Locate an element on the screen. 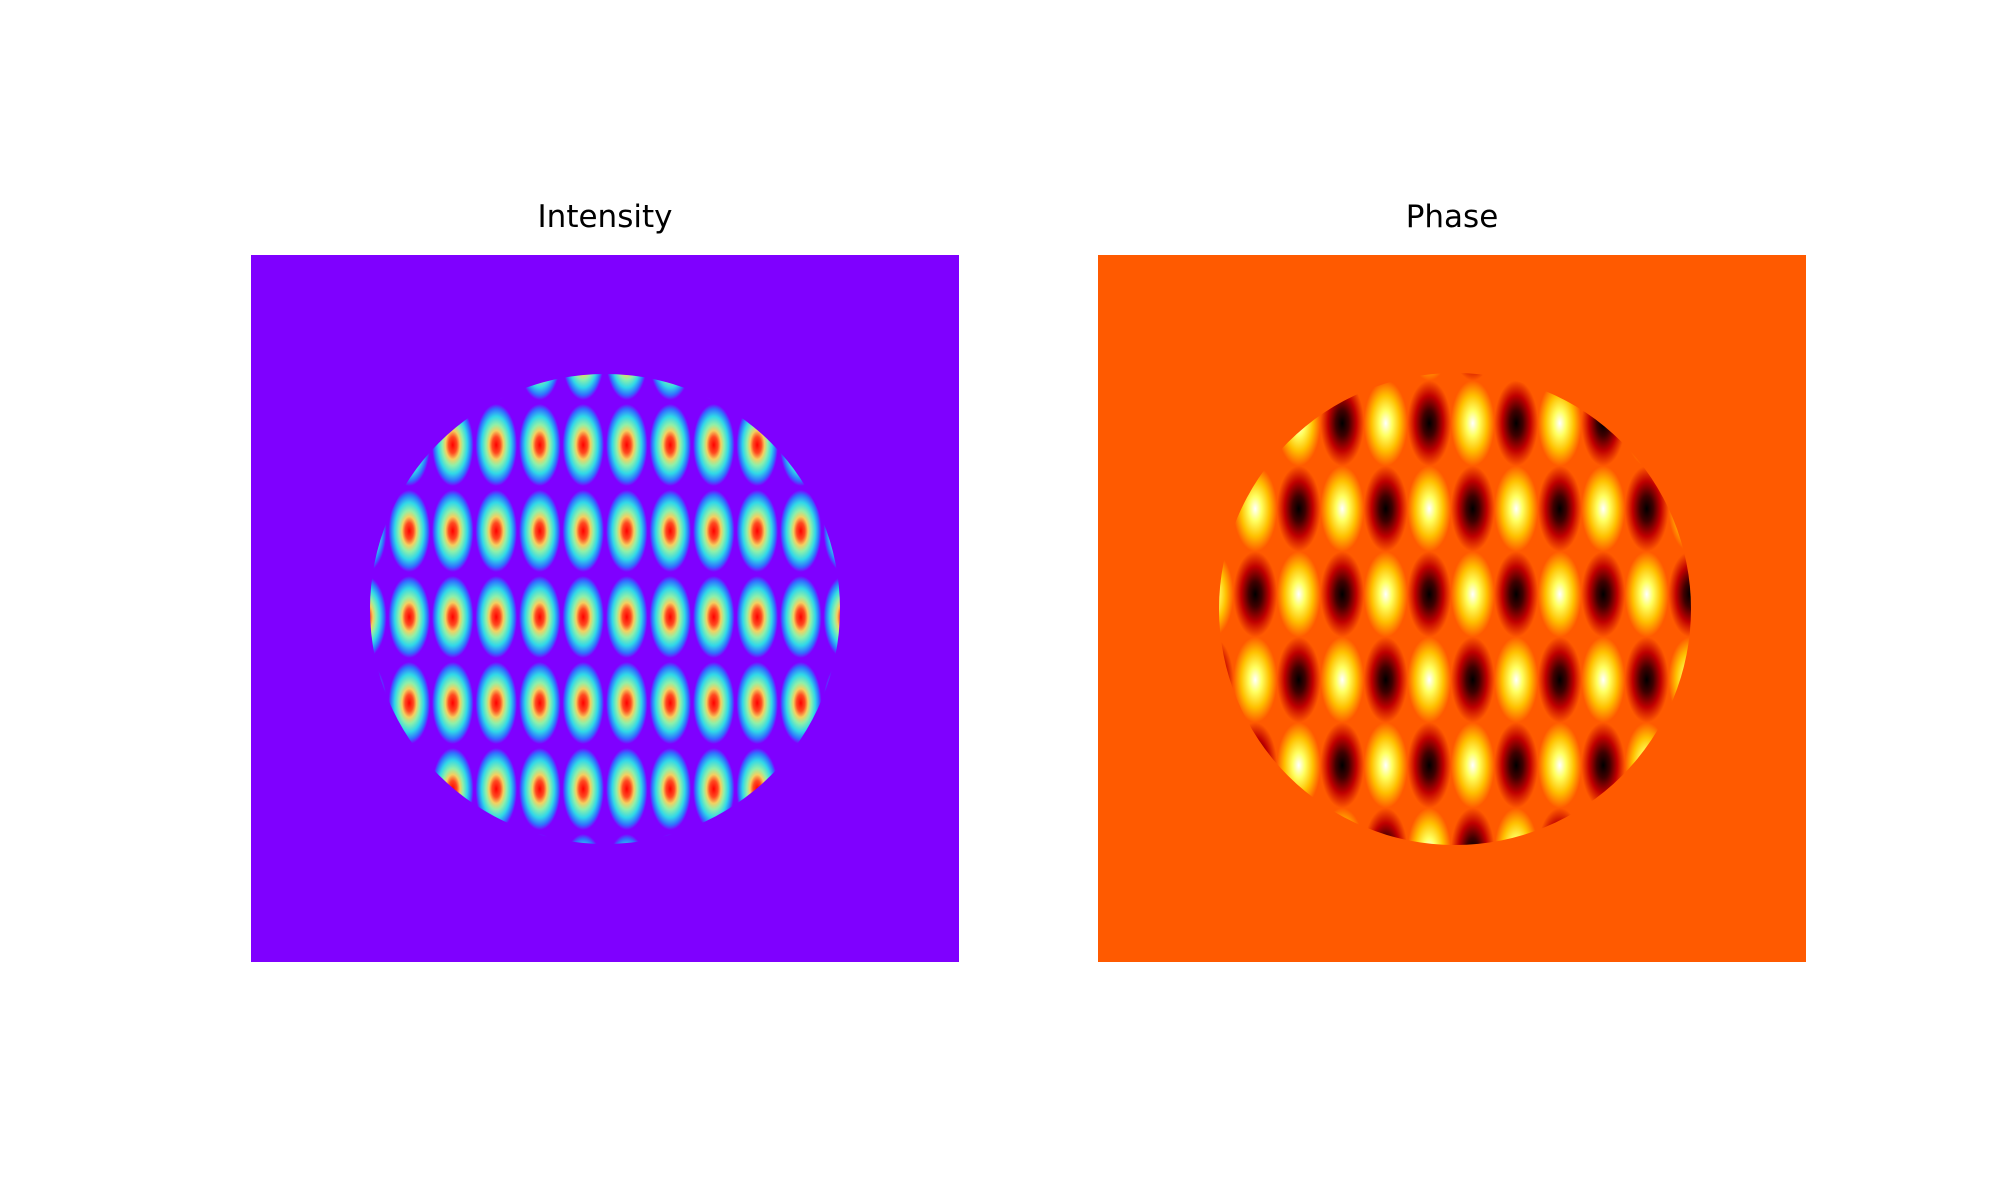 Image resolution: width=2000 pixels, height=1200 pixels. phase-aperture is located at coordinates (1455, 609).